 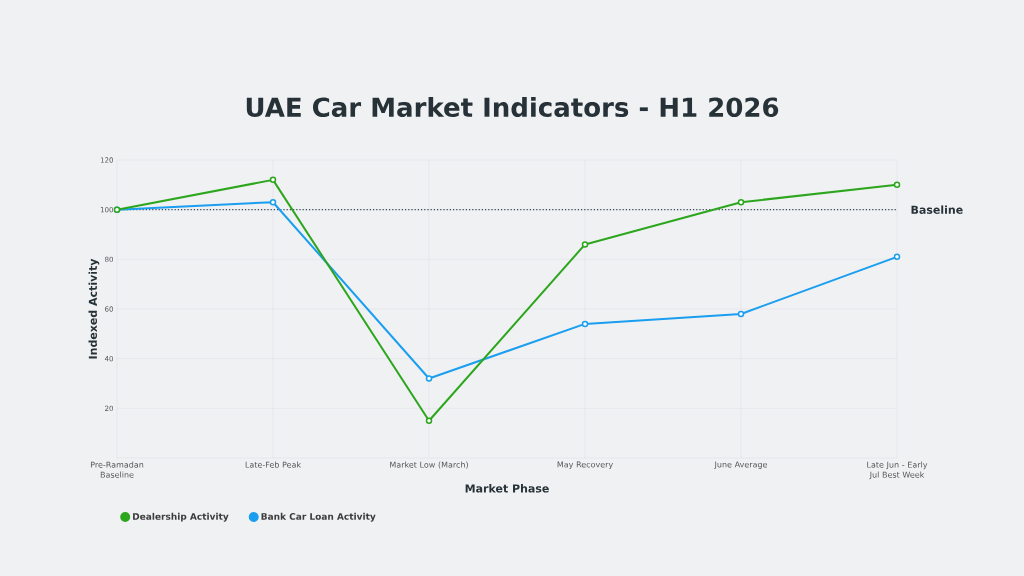 What do you see at coordinates (273, 464) in the screenshot?
I see `x-tick-label: Late-Feb Peak` at bounding box center [273, 464].